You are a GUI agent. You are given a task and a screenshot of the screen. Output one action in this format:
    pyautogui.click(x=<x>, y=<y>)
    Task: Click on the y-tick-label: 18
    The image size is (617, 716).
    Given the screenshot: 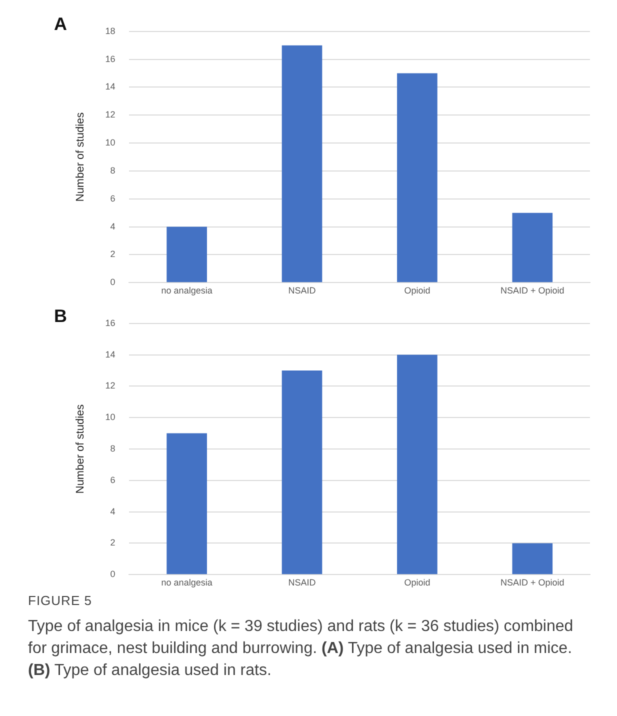 What is the action you would take?
    pyautogui.click(x=110, y=31)
    